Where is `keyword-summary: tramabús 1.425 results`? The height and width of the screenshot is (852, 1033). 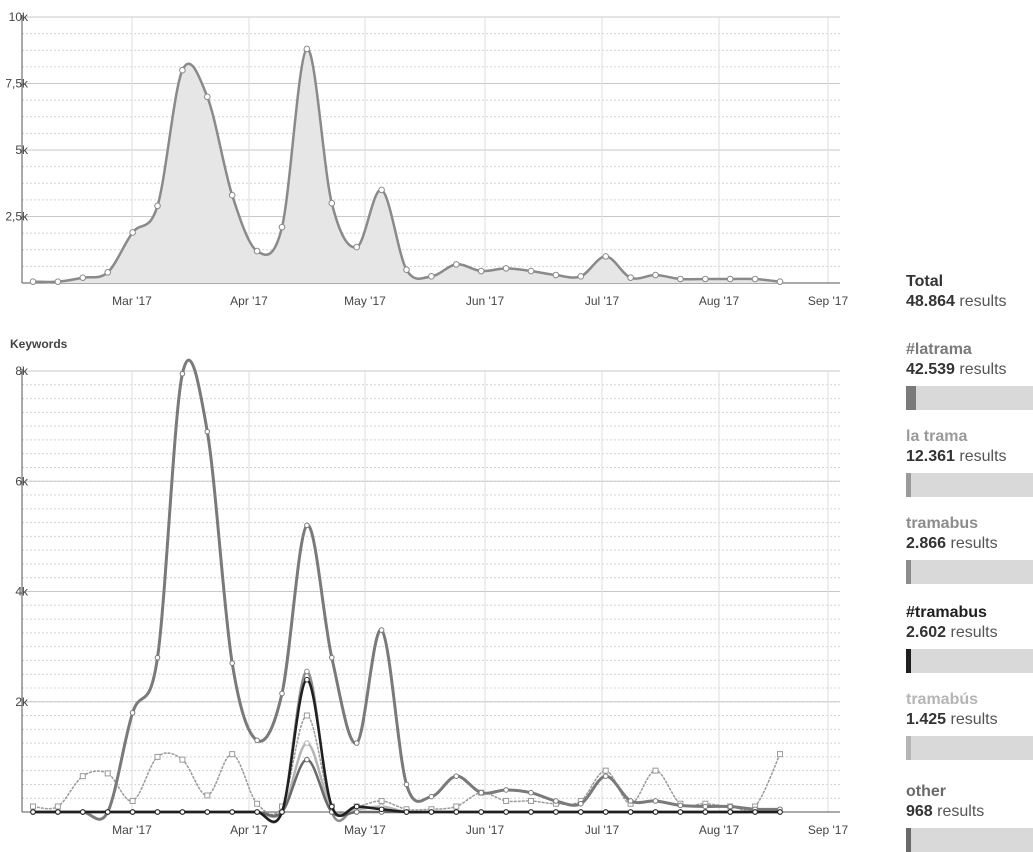
keyword-summary: tramabús 1.425 results is located at coordinates (969, 725).